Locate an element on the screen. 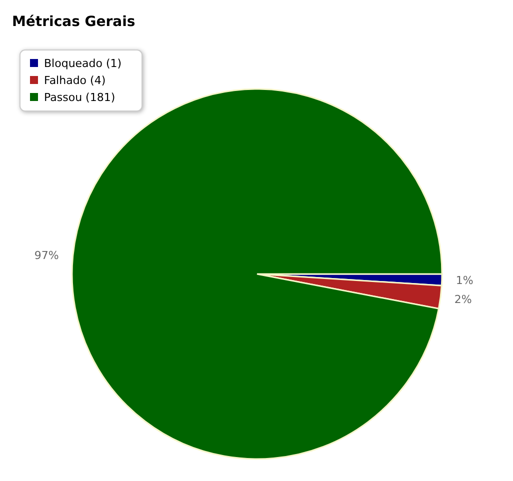 The height and width of the screenshot is (481, 513). data-label: 1% is located at coordinates (465, 281).